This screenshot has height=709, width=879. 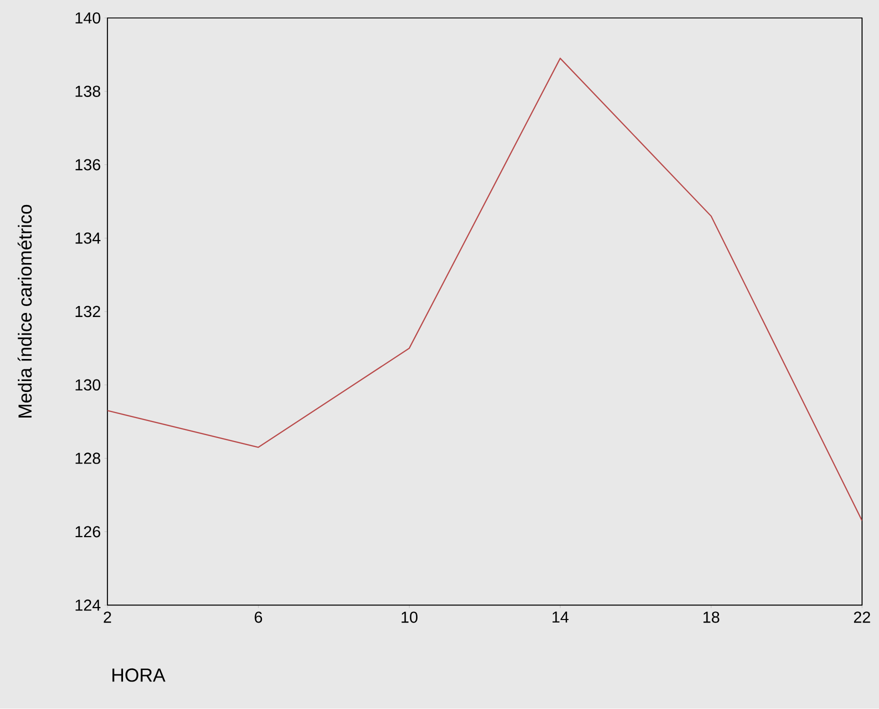 What do you see at coordinates (108, 617) in the screenshot?
I see `x-tick-label: 2` at bounding box center [108, 617].